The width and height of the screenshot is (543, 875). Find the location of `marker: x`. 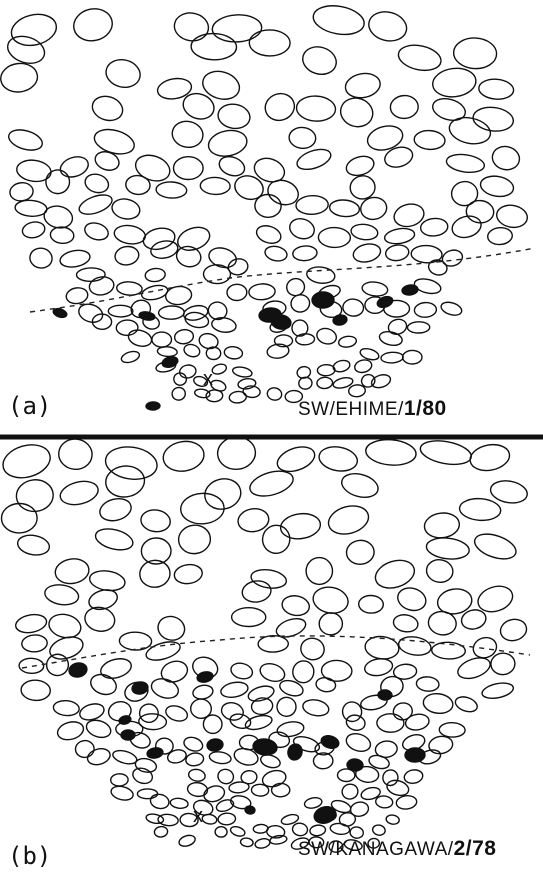

marker: x is located at coordinates (198, 816).